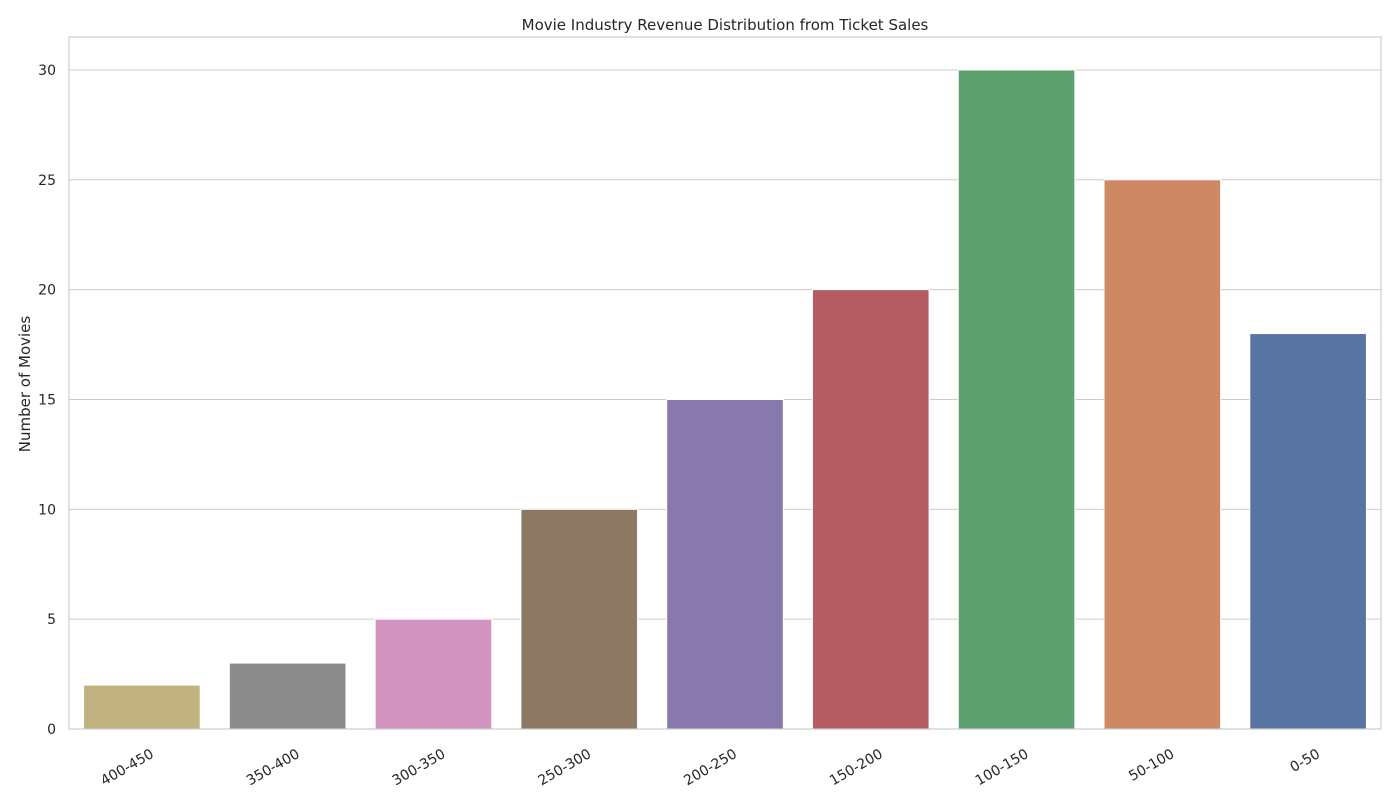  I want to click on x-tick-label: 200-250, so click(710, 767).